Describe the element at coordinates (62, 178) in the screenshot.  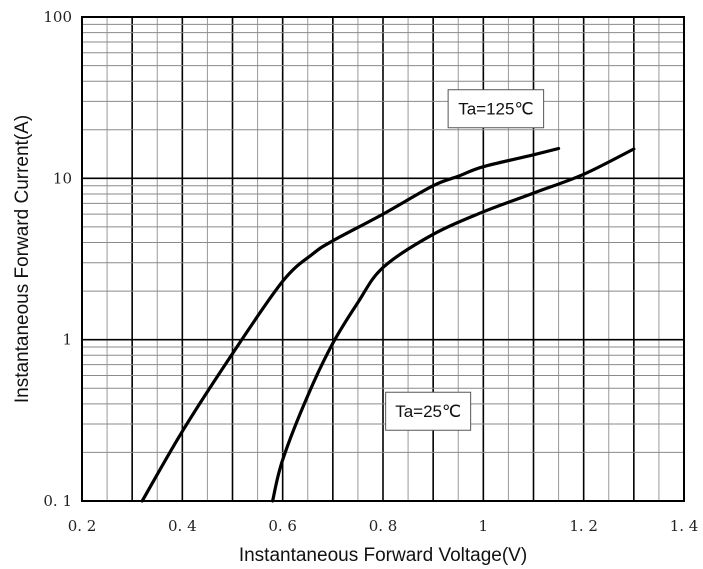
I see `y-tick-label: 10` at that location.